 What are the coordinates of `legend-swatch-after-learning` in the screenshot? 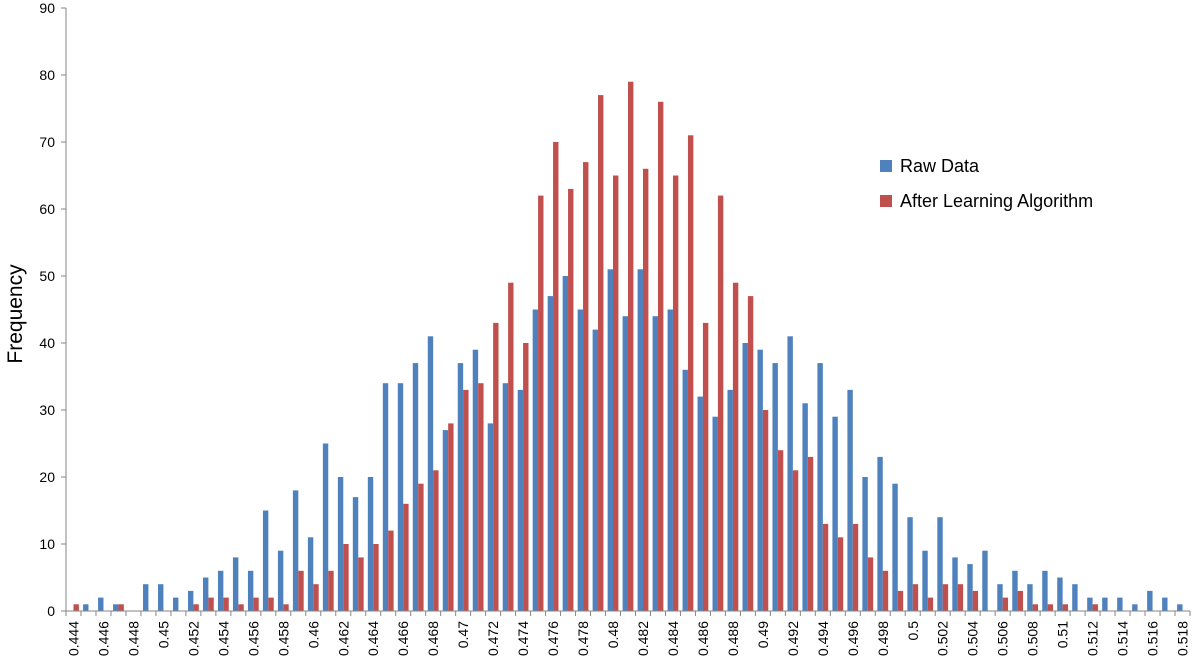 It's located at (886, 201).